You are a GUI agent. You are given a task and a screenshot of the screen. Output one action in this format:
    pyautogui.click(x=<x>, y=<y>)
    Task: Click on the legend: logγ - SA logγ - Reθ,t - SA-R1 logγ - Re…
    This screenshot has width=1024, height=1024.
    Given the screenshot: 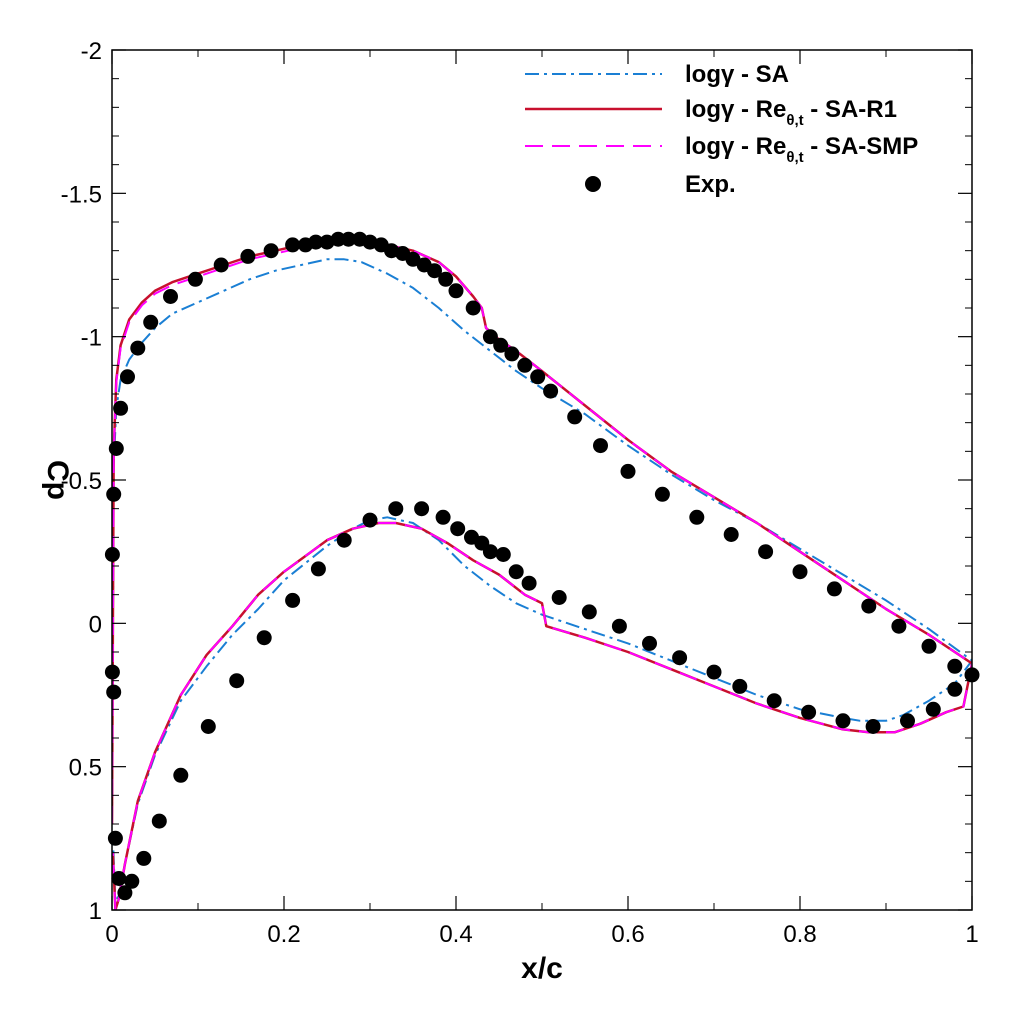 What is the action you would take?
    pyautogui.click(x=721, y=129)
    